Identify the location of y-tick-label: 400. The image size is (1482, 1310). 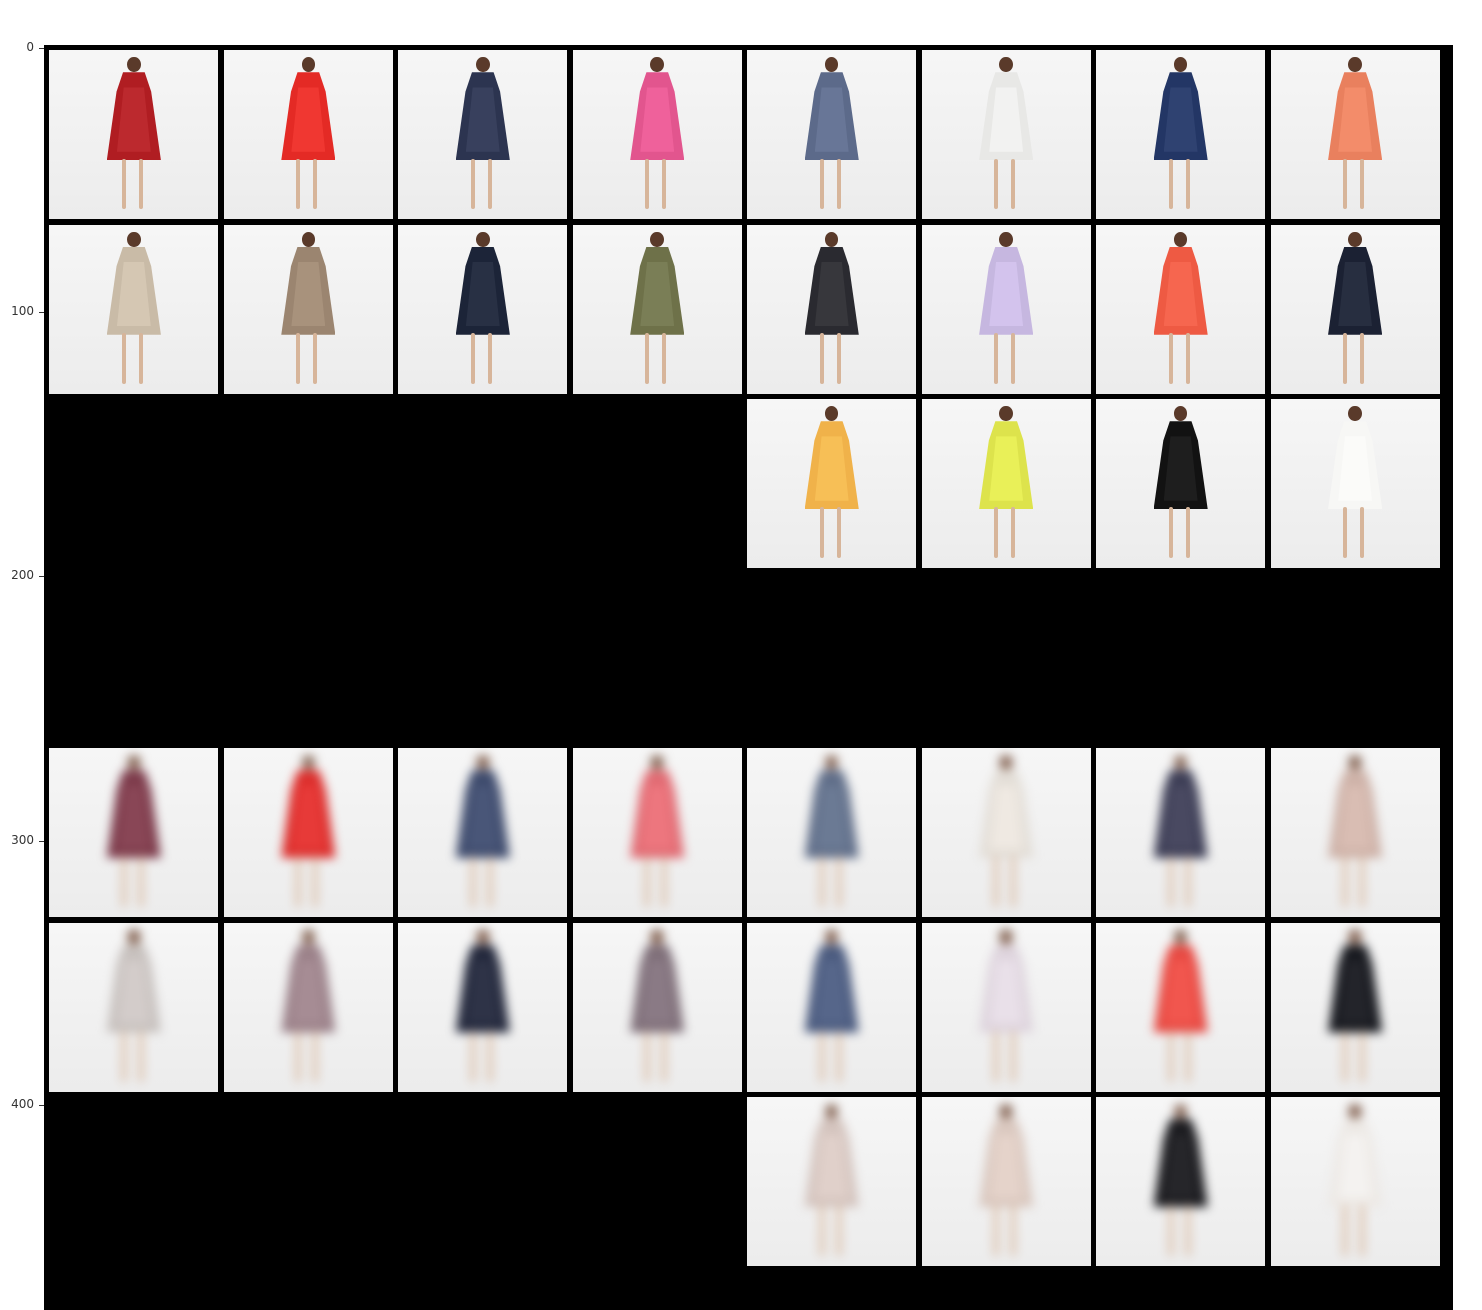
(22, 1104).